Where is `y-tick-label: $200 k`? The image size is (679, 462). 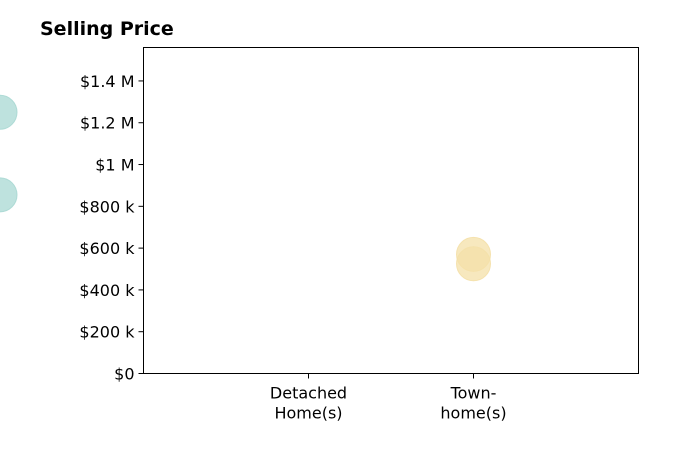
y-tick-label: $200 k is located at coordinates (107, 332).